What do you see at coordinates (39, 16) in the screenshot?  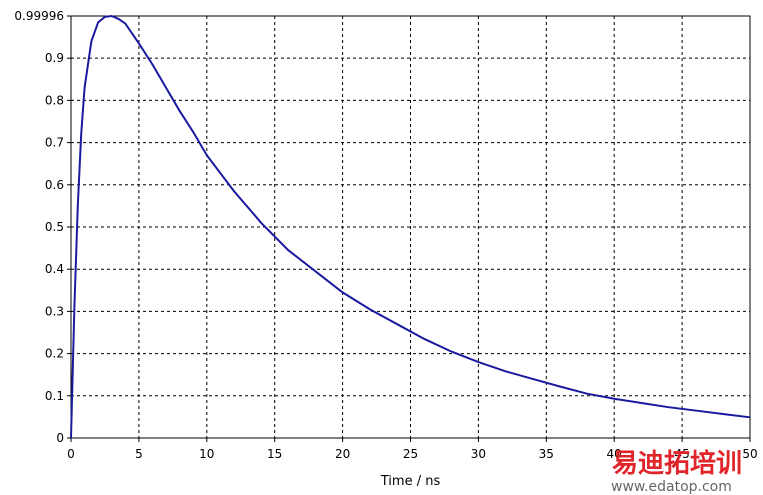 I see `y-tick-label: 0.99996` at bounding box center [39, 16].